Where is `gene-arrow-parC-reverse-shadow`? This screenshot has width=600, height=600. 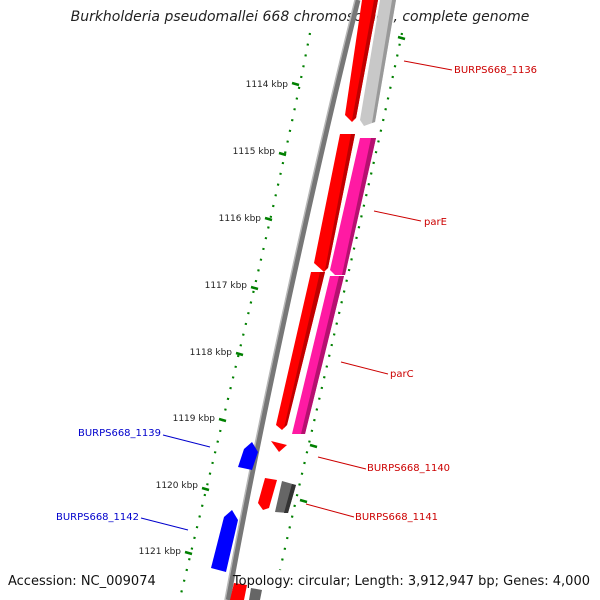 gene-arrow-parC-reverse-shadow is located at coordinates (322, 355).